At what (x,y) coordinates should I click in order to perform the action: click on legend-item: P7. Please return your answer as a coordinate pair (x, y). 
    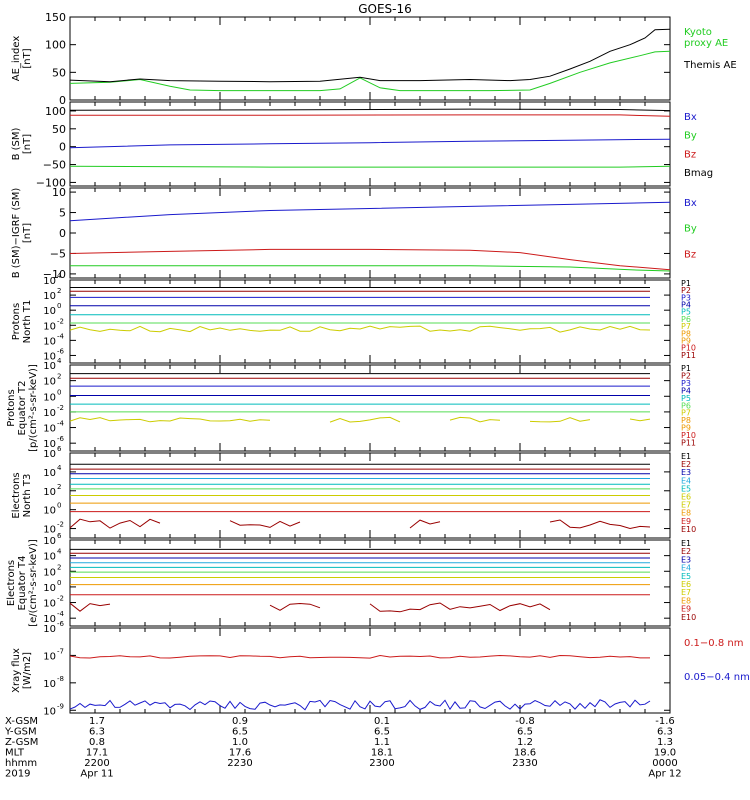
    Looking at the image, I should click on (686, 413).